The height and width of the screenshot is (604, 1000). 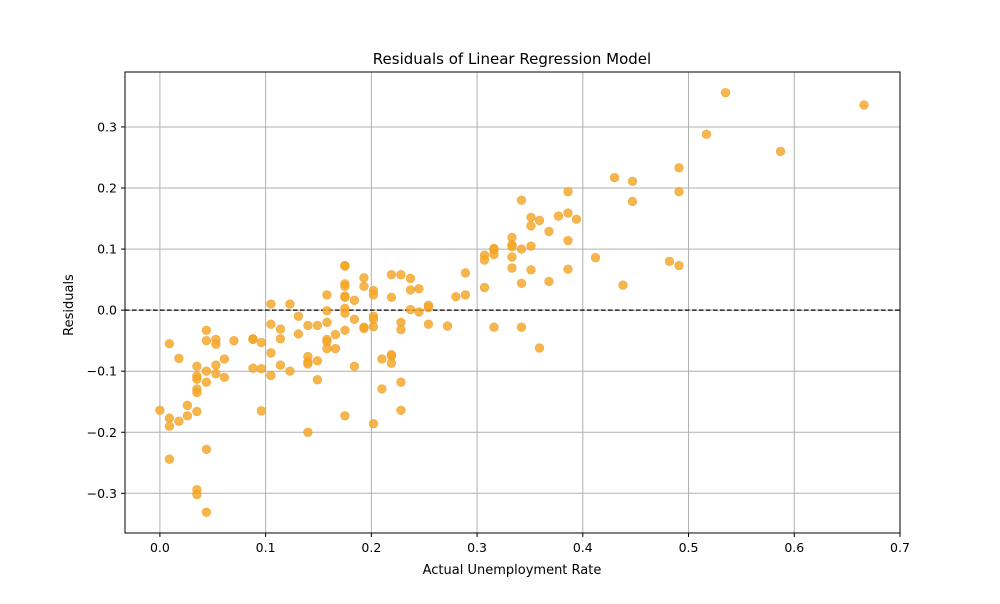 What do you see at coordinates (102, 432) in the screenshot?
I see `y-tick-label: −0.2` at bounding box center [102, 432].